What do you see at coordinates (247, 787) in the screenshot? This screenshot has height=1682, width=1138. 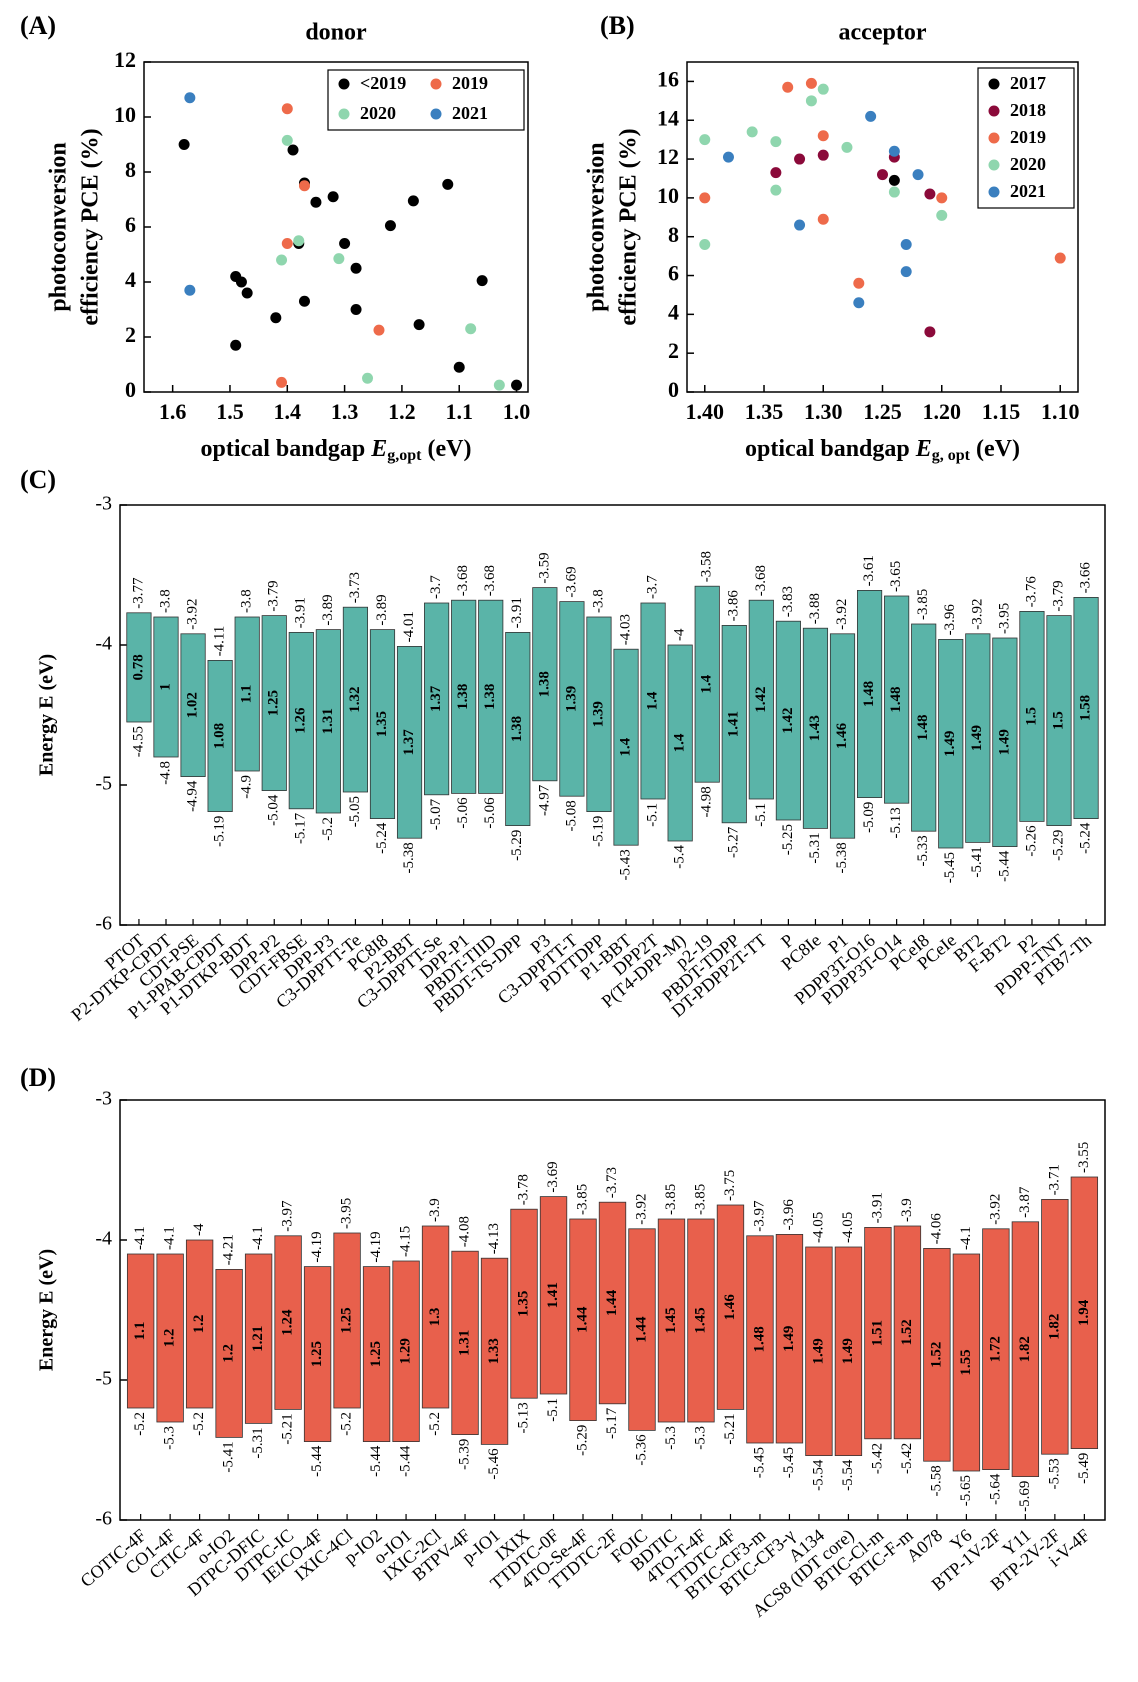 I see `bar-bottom-label: -4.9` at bounding box center [247, 787].